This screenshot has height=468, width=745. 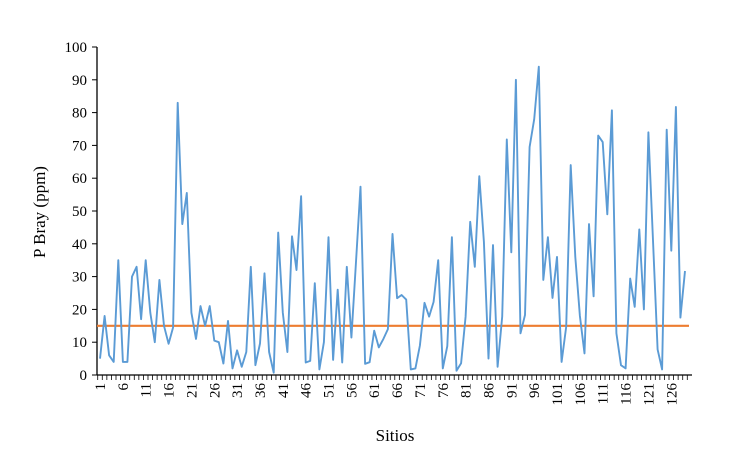 What do you see at coordinates (192, 390) in the screenshot?
I see `x-tick-label: 21` at bounding box center [192, 390].